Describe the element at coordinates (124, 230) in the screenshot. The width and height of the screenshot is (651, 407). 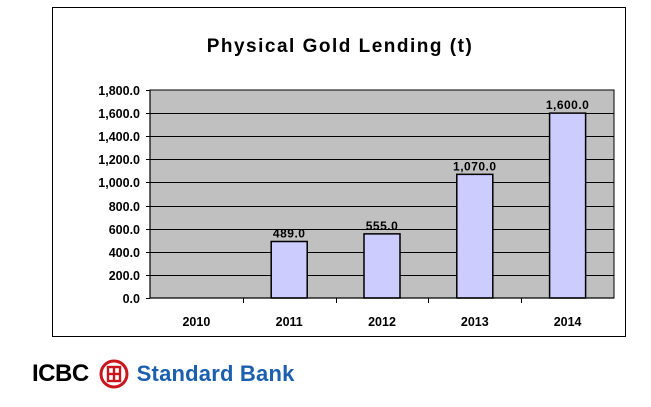
I see `y-tick-label: 600.0` at that location.